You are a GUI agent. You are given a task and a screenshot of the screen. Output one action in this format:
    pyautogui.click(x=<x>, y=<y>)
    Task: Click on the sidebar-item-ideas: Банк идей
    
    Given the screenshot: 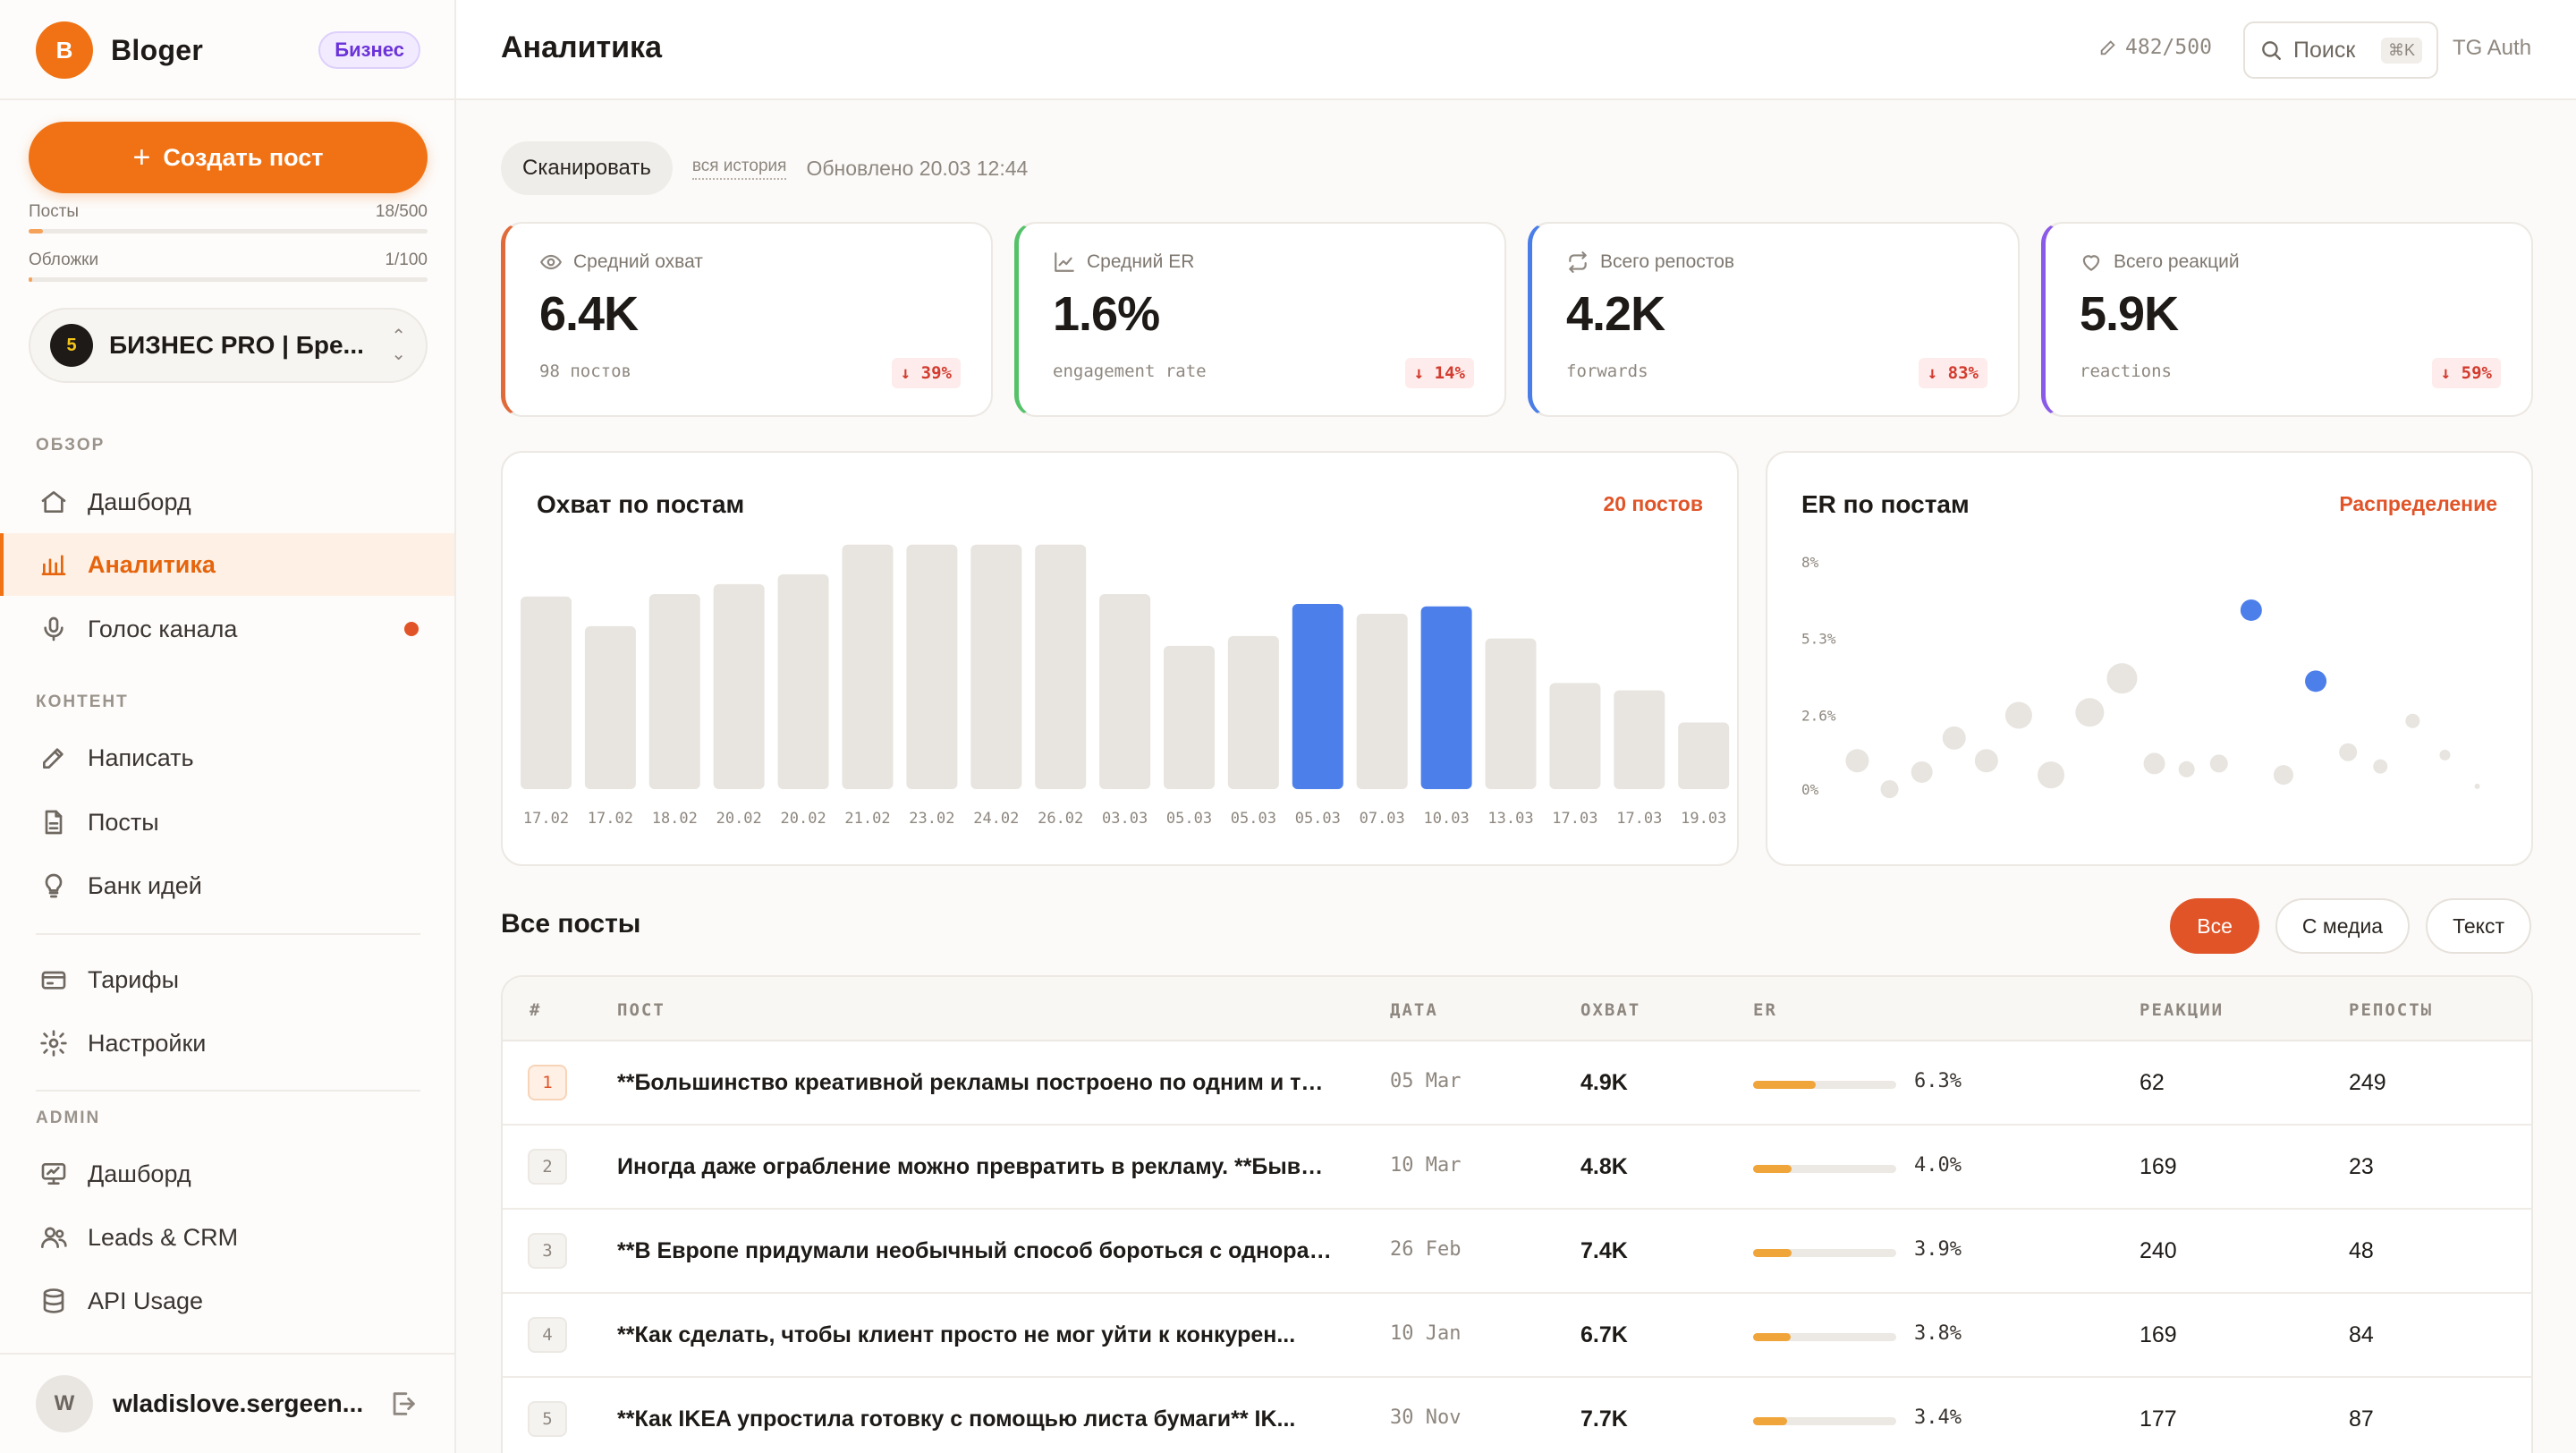 What is the action you would take?
    pyautogui.click(x=227, y=885)
    